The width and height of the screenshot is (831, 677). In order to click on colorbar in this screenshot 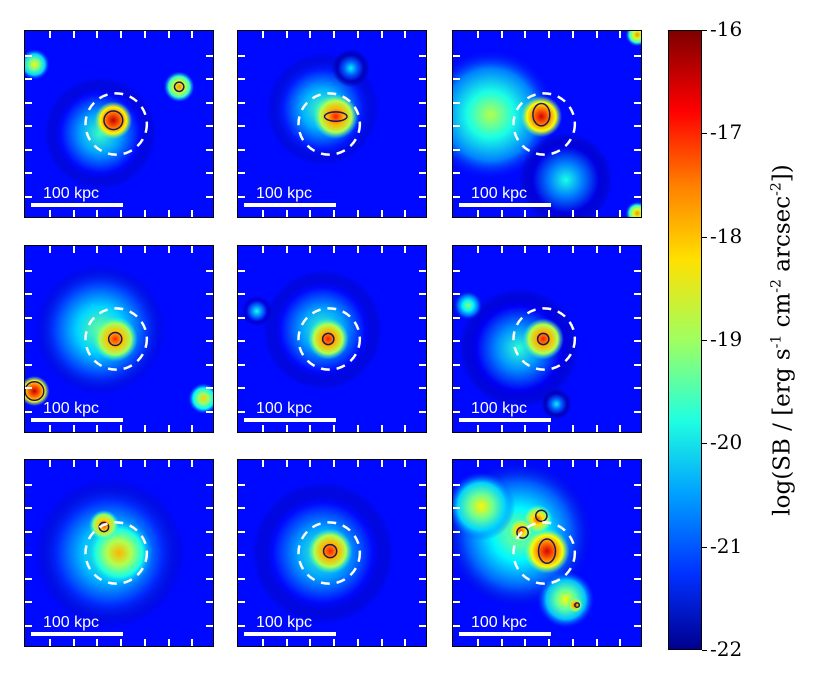, I will do `click(685, 340)`.